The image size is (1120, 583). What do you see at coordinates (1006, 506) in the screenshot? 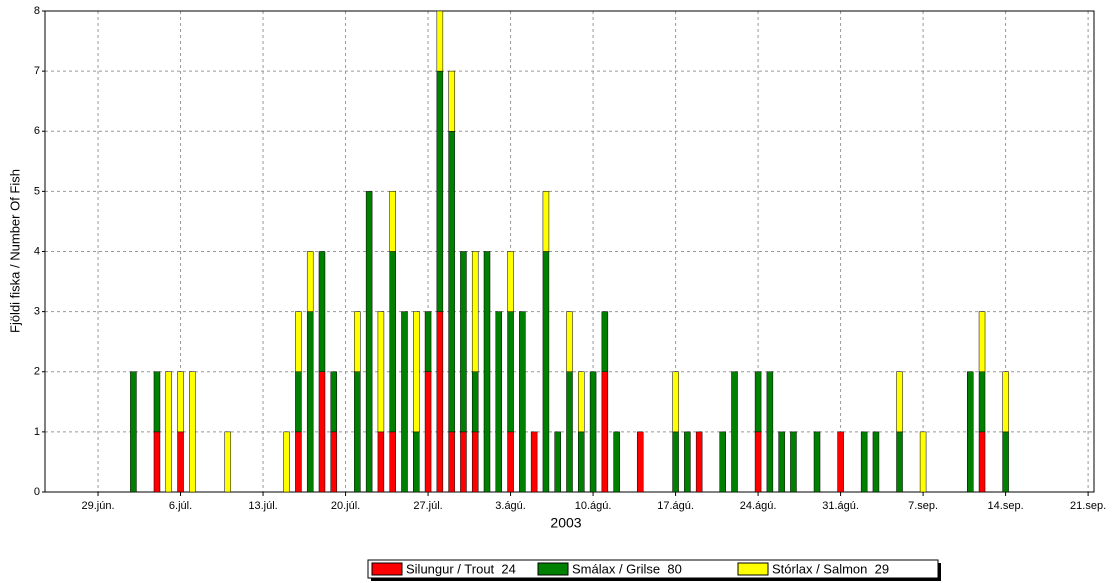
I see `x-tick-label: 14.sep.` at bounding box center [1006, 506].